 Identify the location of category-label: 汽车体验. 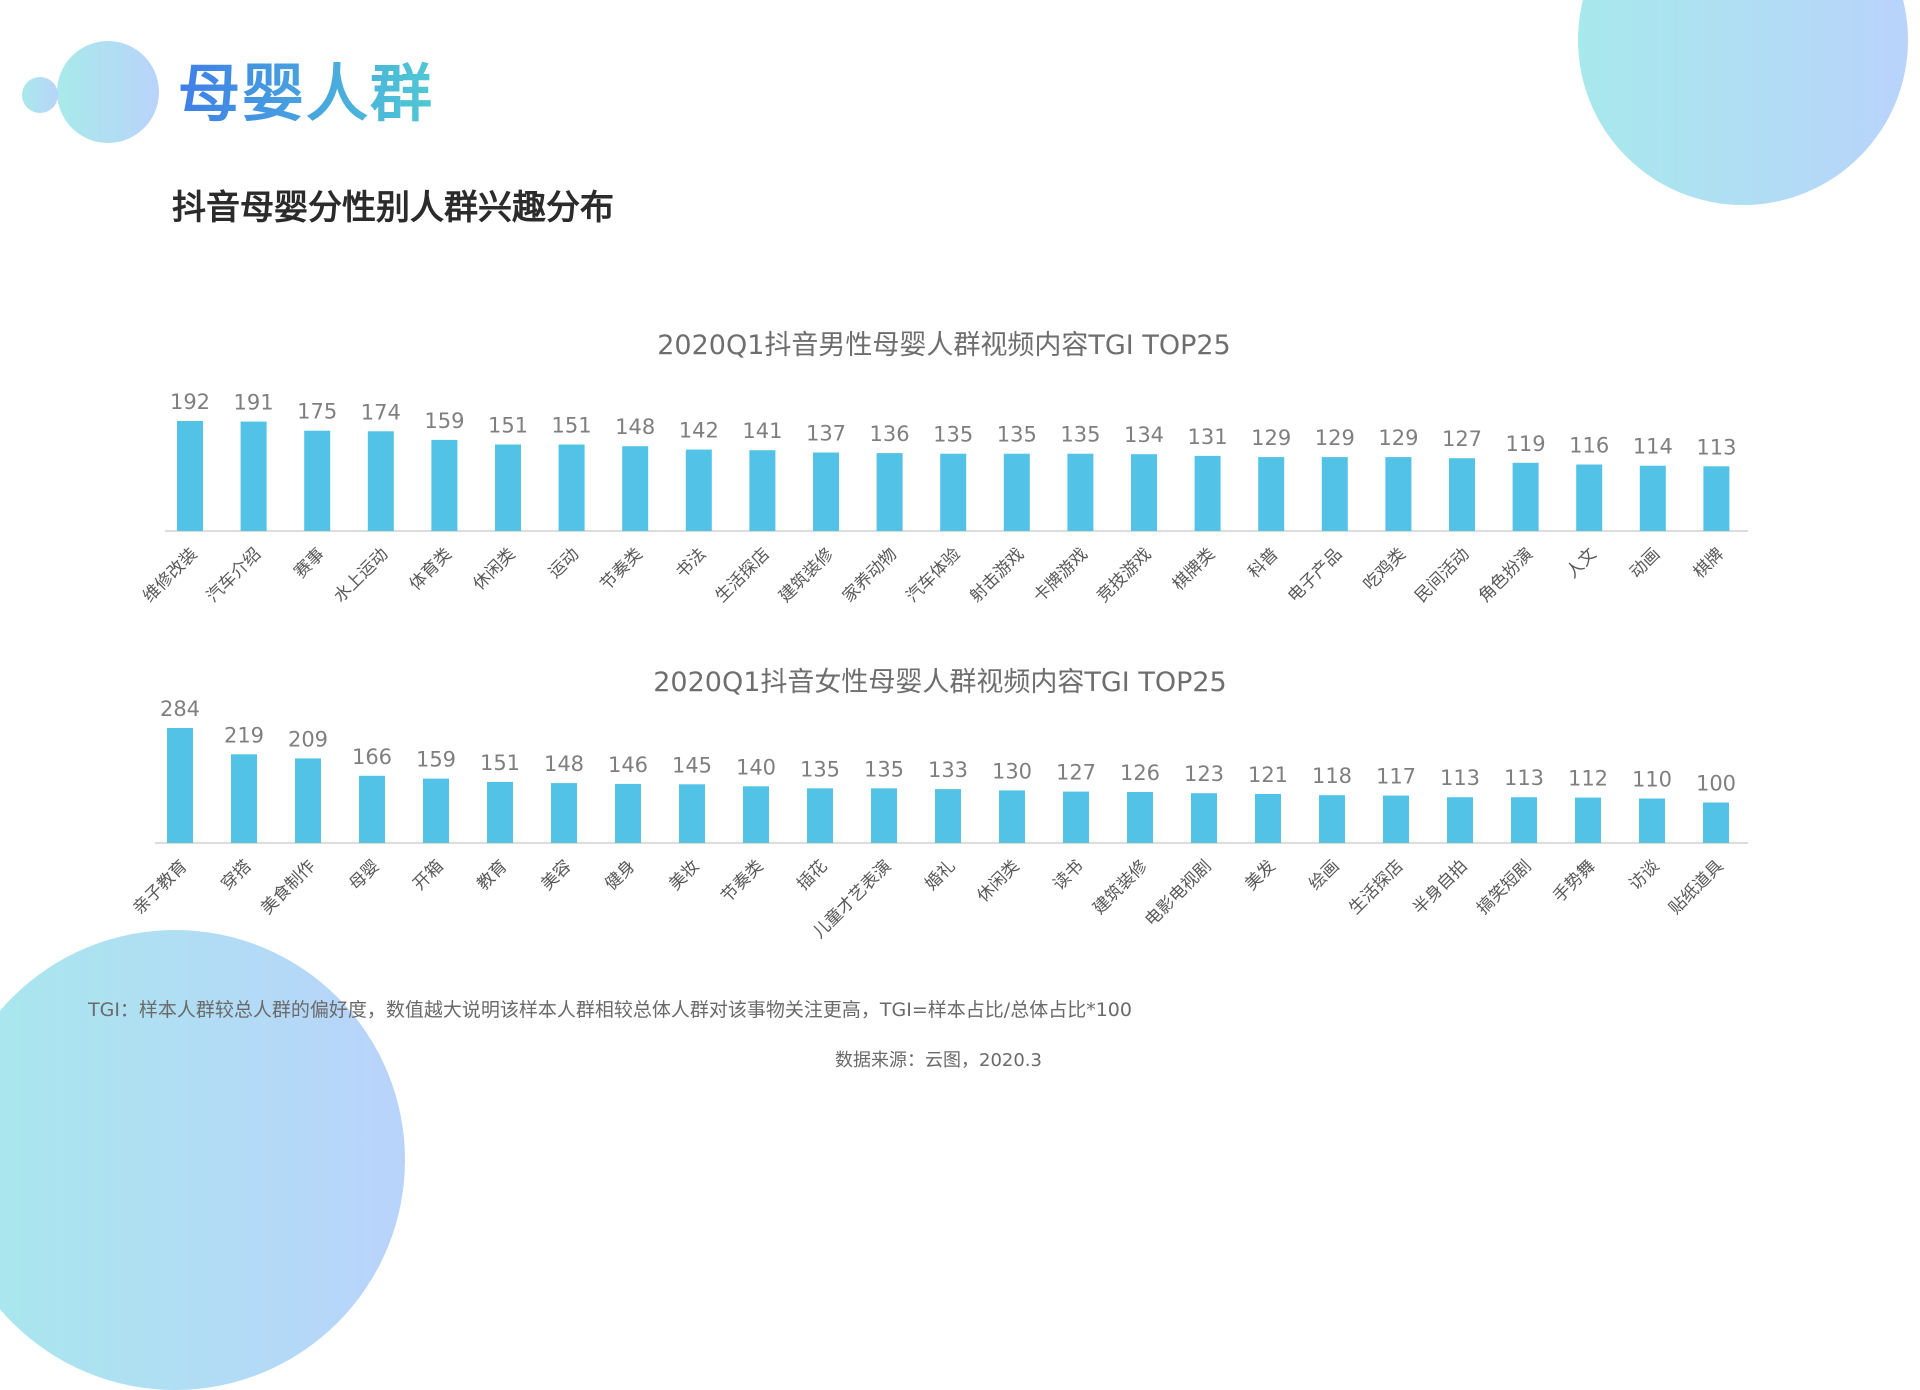
(934, 575).